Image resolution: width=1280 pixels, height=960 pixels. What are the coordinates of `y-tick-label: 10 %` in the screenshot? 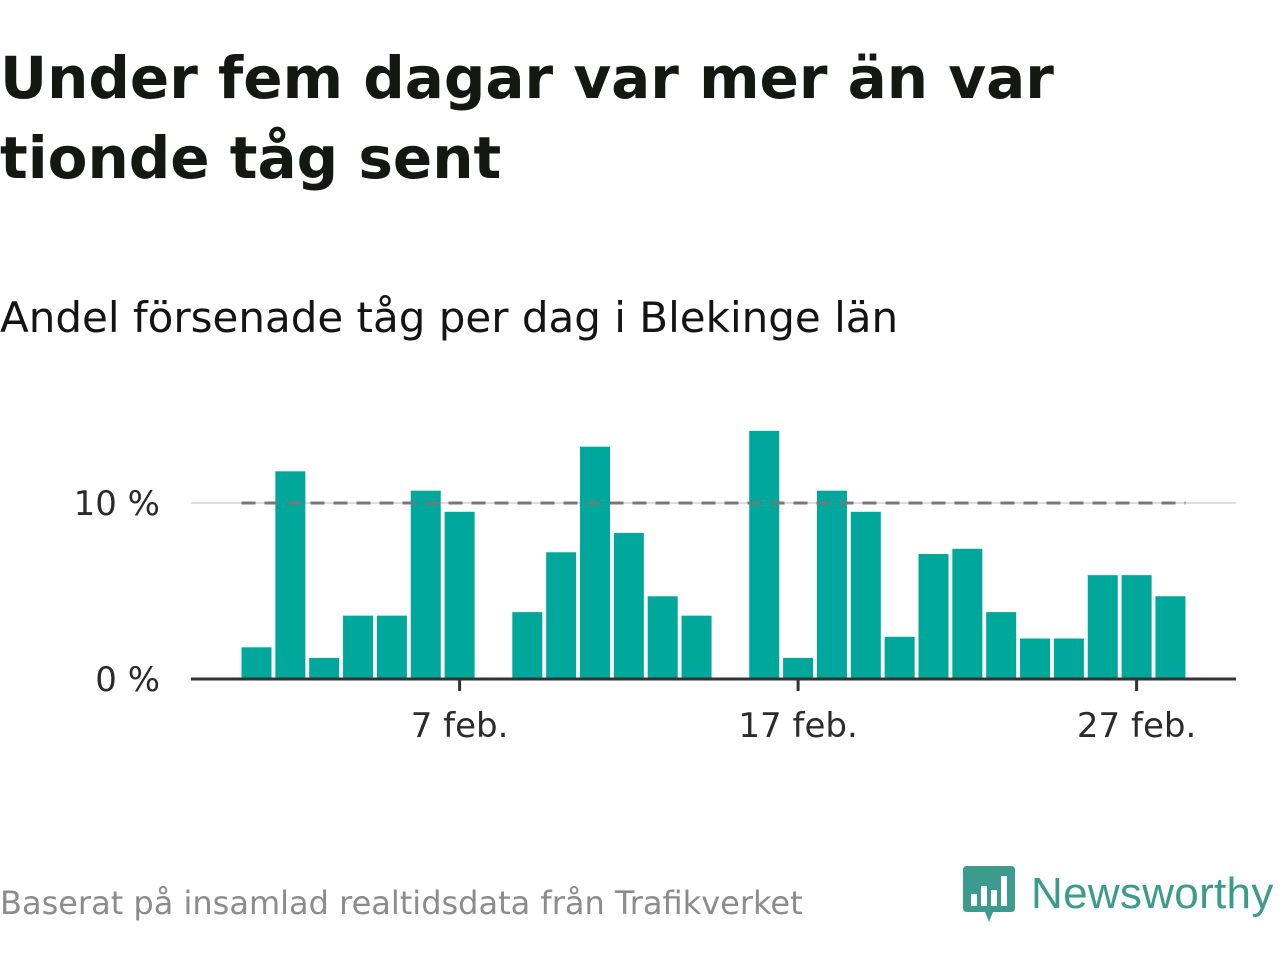 It's located at (117, 504).